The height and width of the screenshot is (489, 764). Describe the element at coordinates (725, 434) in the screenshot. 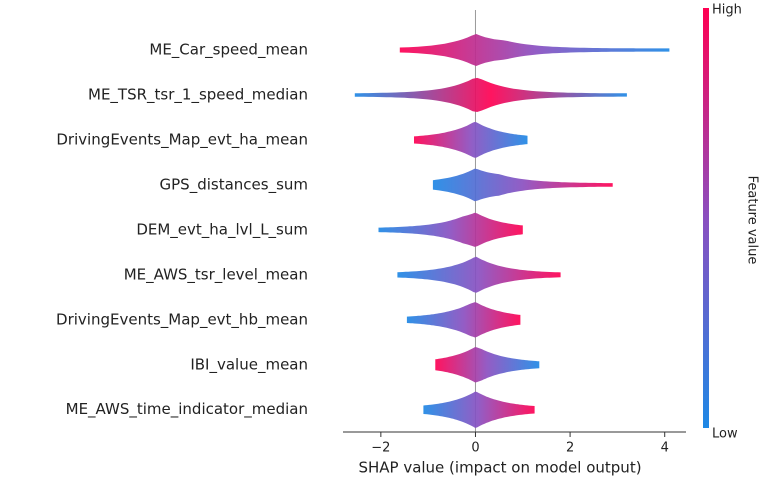

I see `colorbar-low: Low` at that location.